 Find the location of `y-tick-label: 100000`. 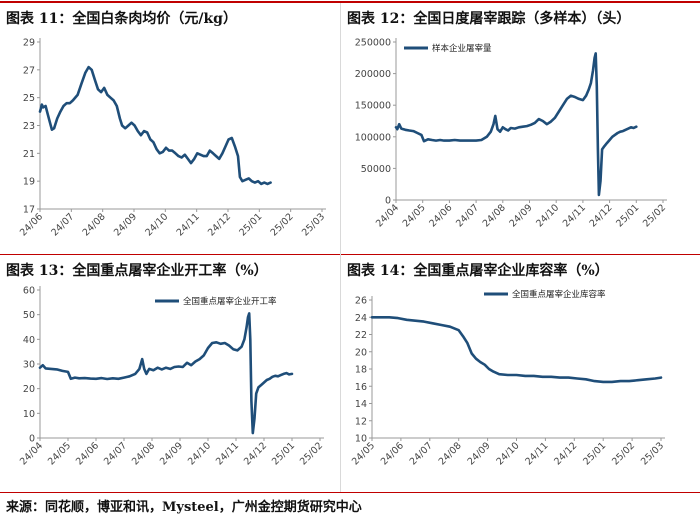

y-tick-label: 100000 is located at coordinates (373, 137).